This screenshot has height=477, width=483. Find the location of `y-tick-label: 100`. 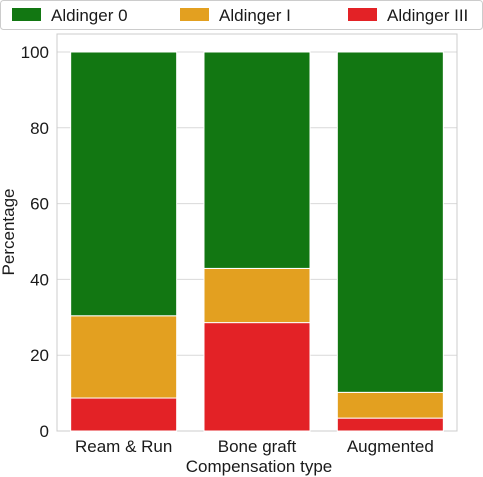

y-tick-label: 100 is located at coordinates (35, 52).